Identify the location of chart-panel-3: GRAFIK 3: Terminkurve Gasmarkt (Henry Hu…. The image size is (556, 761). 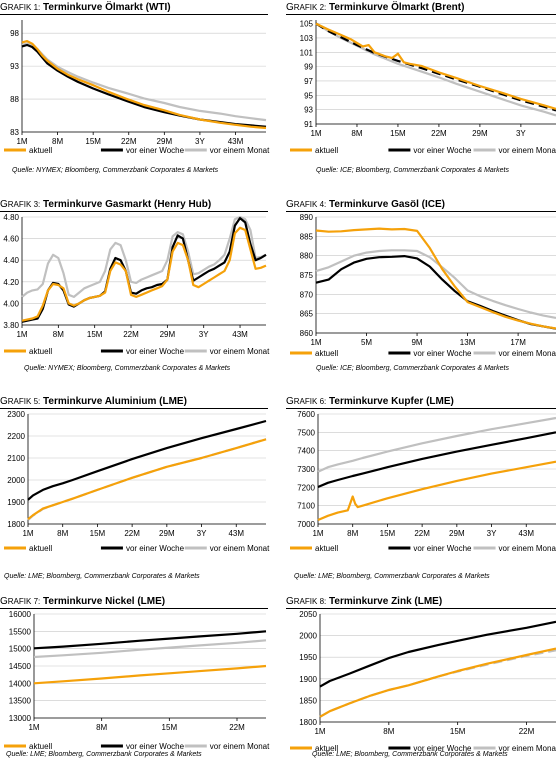
(135, 287).